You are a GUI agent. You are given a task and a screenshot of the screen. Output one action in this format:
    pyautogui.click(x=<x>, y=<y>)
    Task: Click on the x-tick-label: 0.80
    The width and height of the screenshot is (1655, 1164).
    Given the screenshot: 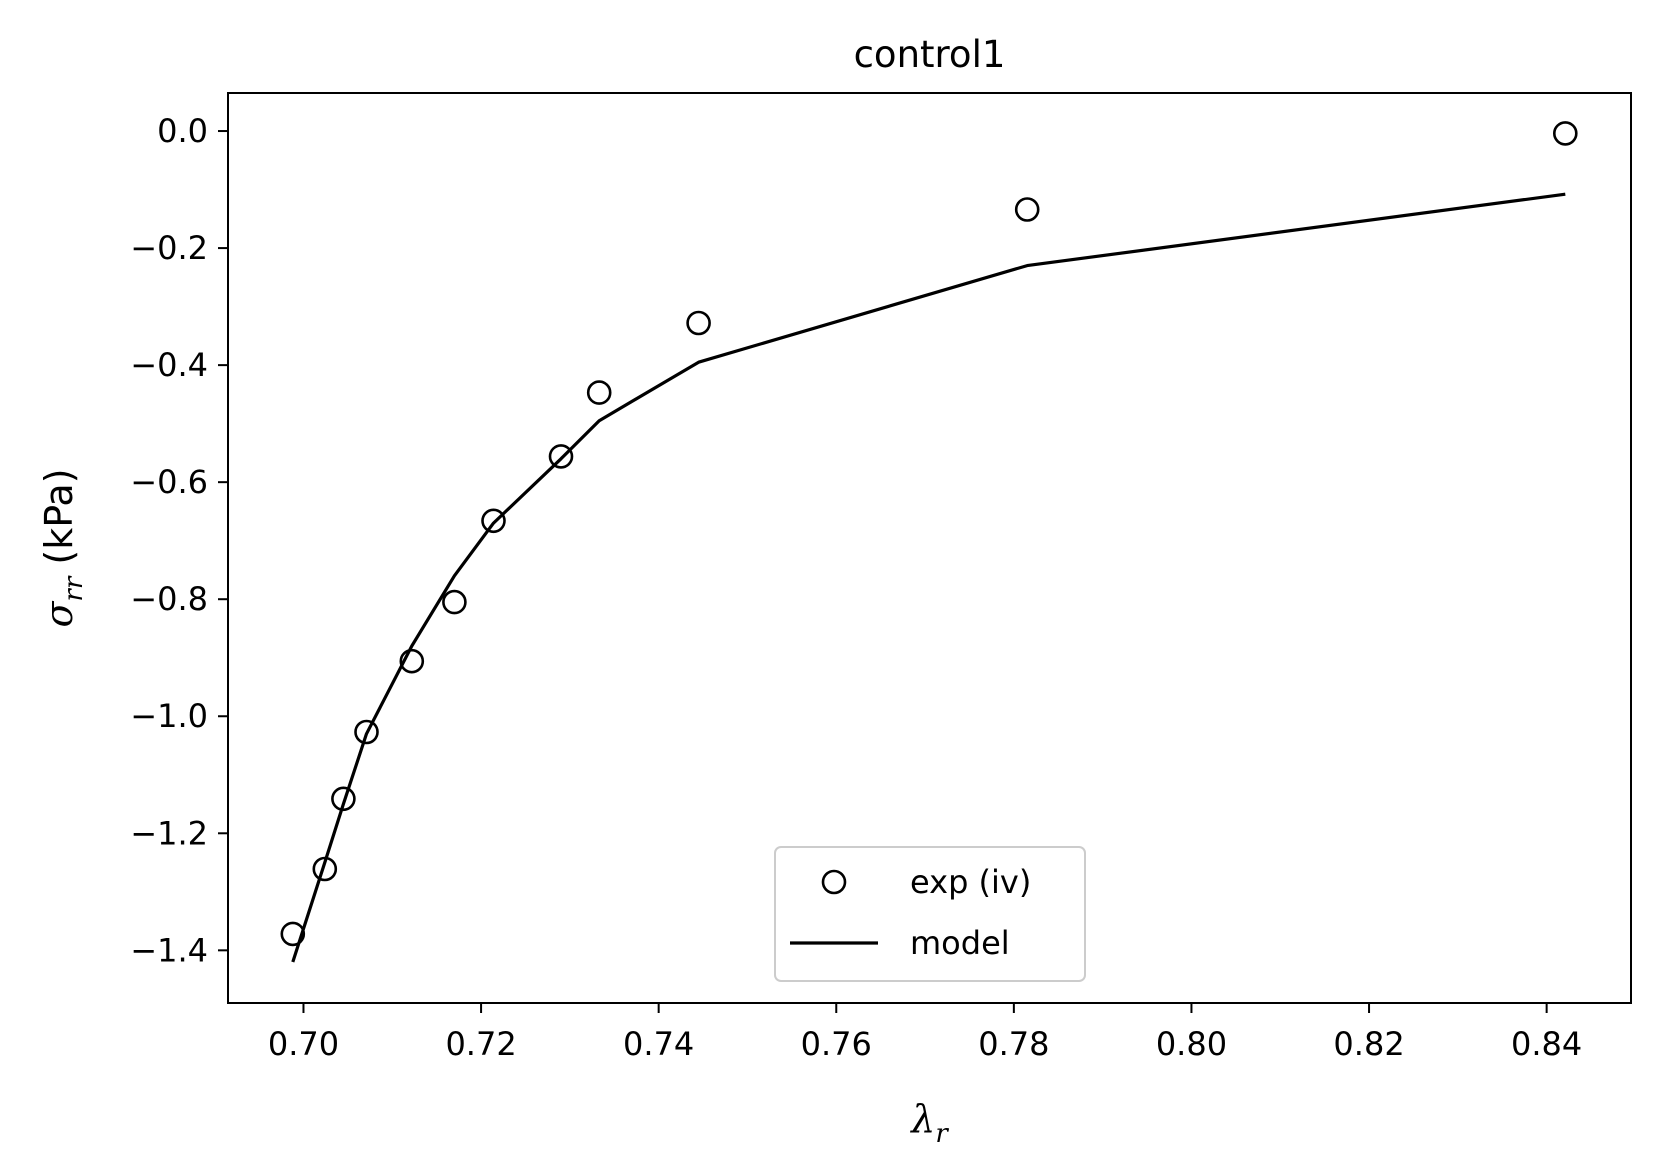 What is the action you would take?
    pyautogui.click(x=1191, y=1044)
    